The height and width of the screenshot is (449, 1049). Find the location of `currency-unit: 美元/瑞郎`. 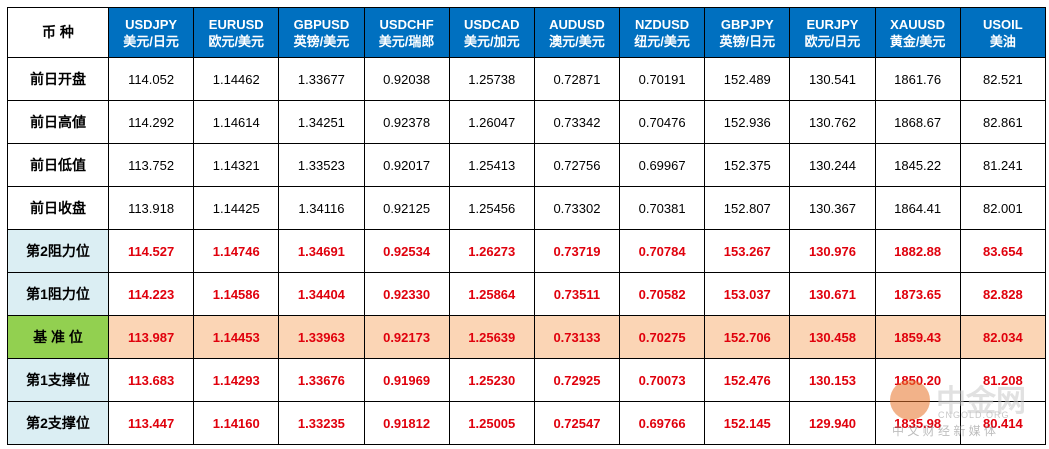

currency-unit: 美元/瑞郎 is located at coordinates (406, 41).